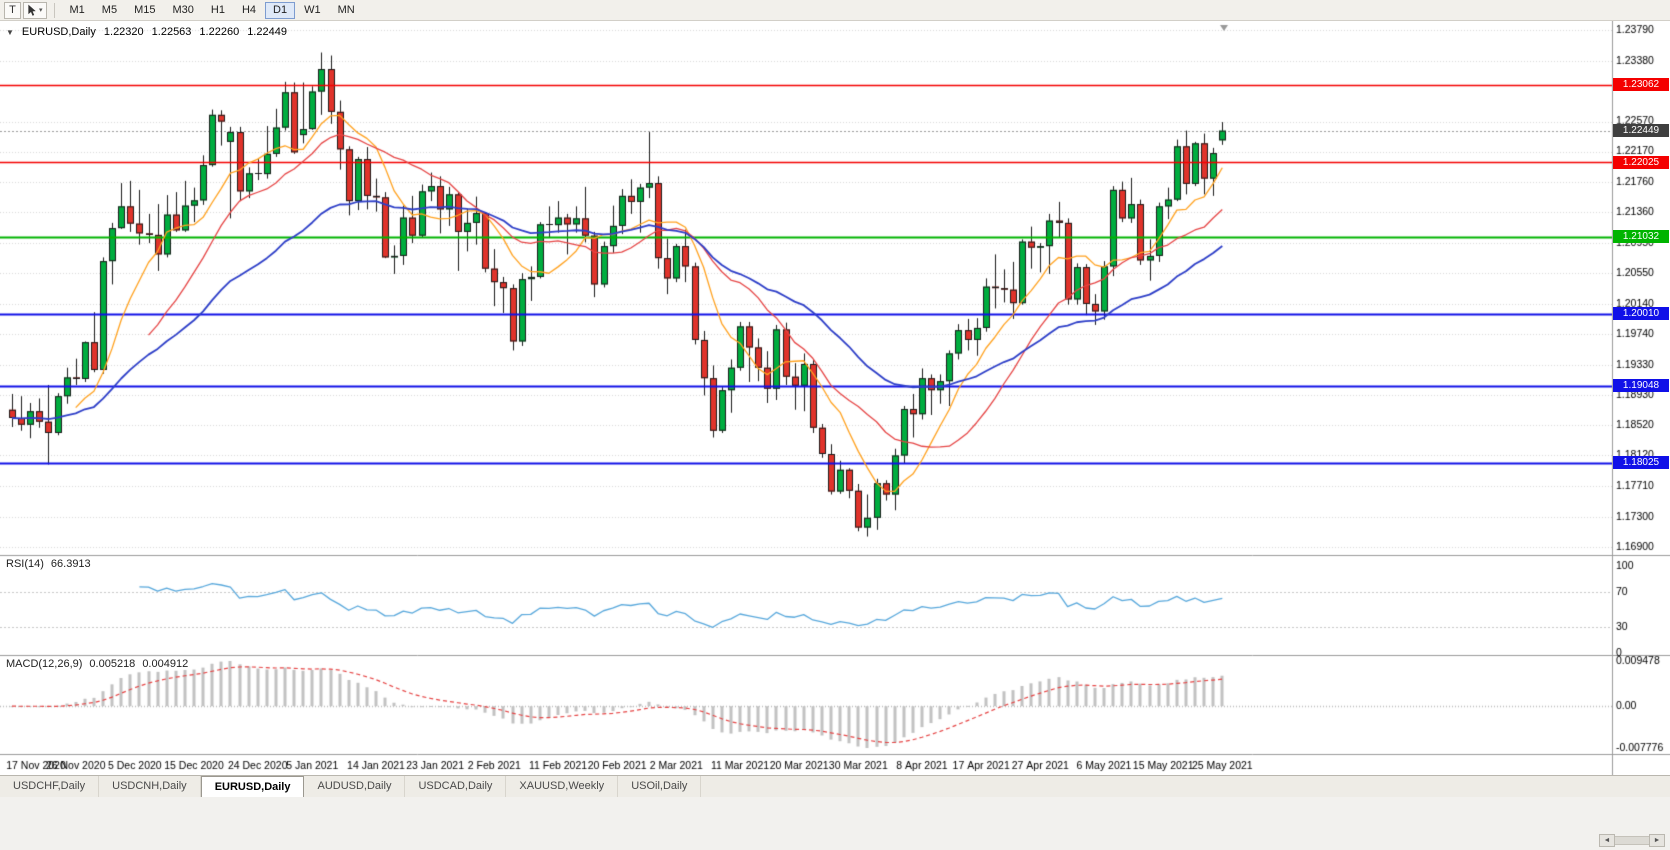  What do you see at coordinates (219, 32) in the screenshot?
I see `ohlc-low-value: 1.22260` at bounding box center [219, 32].